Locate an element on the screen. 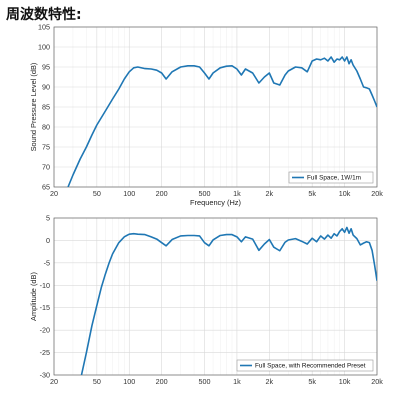 Image resolution: width=400 pixels, height=400 pixels. legend: Full Space, 1W/1m is located at coordinates (331, 177).